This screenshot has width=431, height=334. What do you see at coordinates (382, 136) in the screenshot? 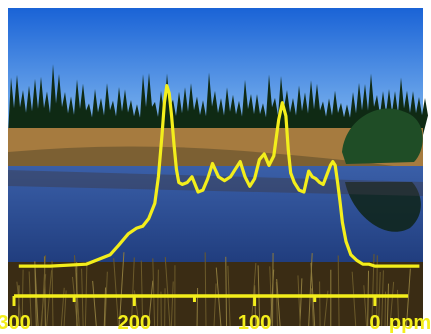
I see `shrub-right` at bounding box center [382, 136].